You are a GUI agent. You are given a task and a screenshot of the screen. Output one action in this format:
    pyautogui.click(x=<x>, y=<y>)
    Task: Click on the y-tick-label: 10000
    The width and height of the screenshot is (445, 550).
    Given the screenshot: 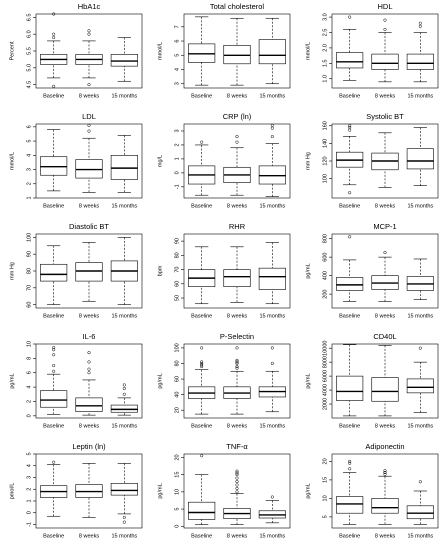 What is the action you would take?
    pyautogui.click(x=325, y=348)
    